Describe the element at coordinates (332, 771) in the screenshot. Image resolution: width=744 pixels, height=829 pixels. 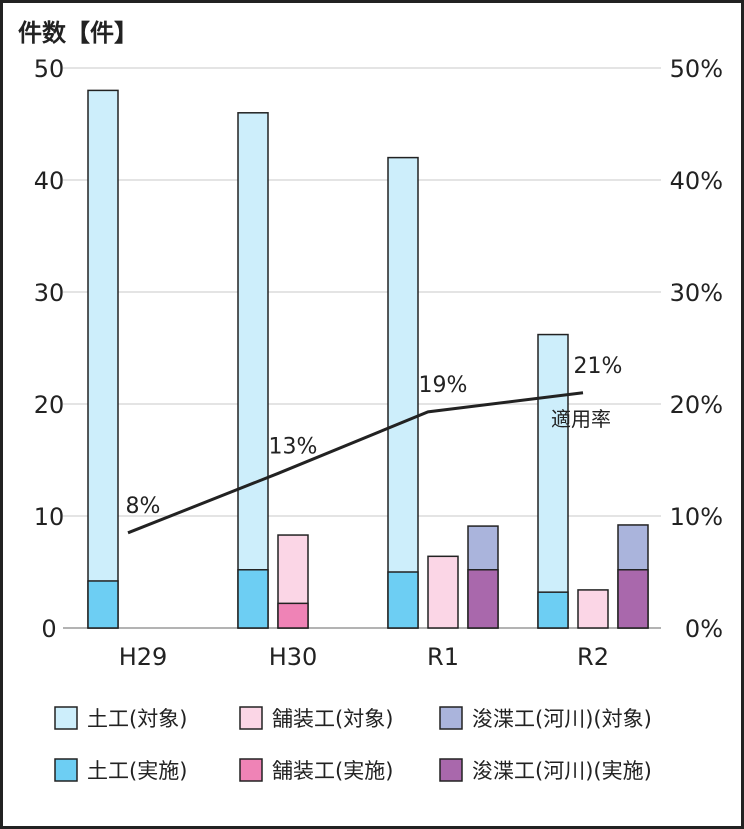
I see `legend-label: 舗装工(実施)` at that location.